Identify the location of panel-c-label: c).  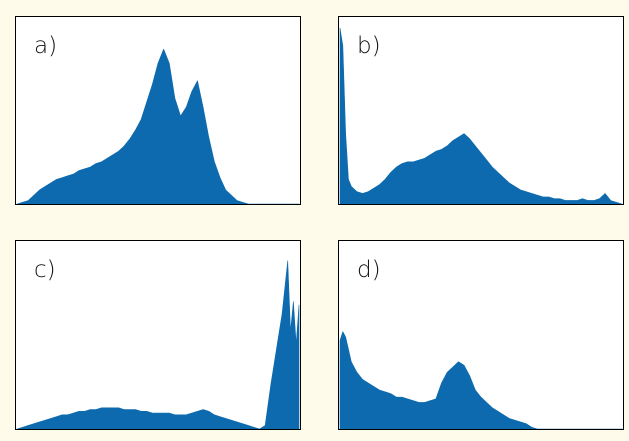
(45, 270).